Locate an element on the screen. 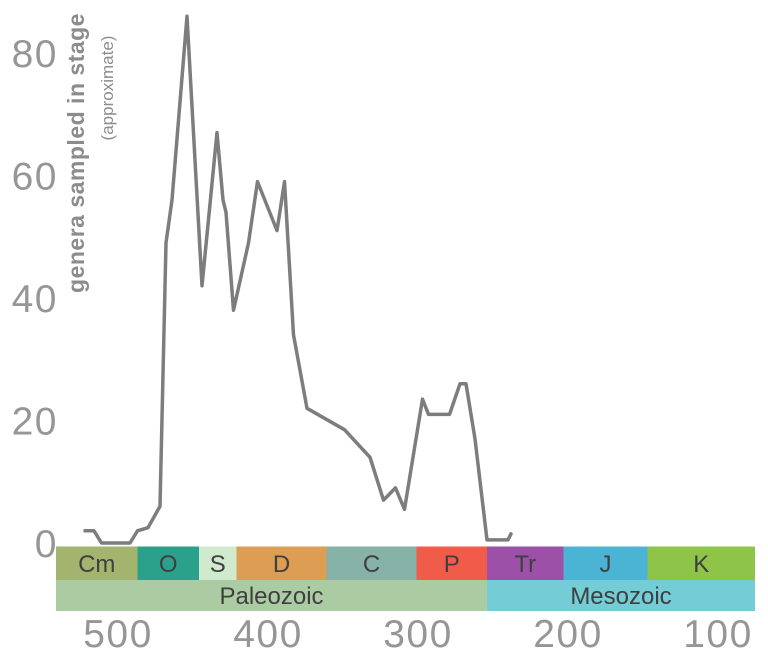  period-band-S is located at coordinates (218, 563).